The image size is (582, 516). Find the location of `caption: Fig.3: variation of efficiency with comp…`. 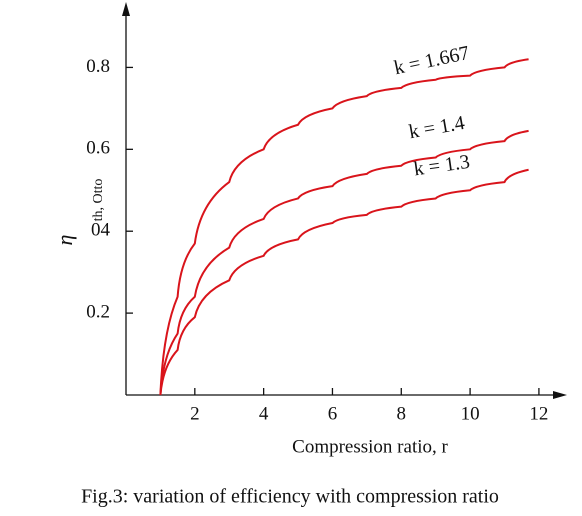

caption: Fig.3: variation of efficiency with comp… is located at coordinates (290, 497).